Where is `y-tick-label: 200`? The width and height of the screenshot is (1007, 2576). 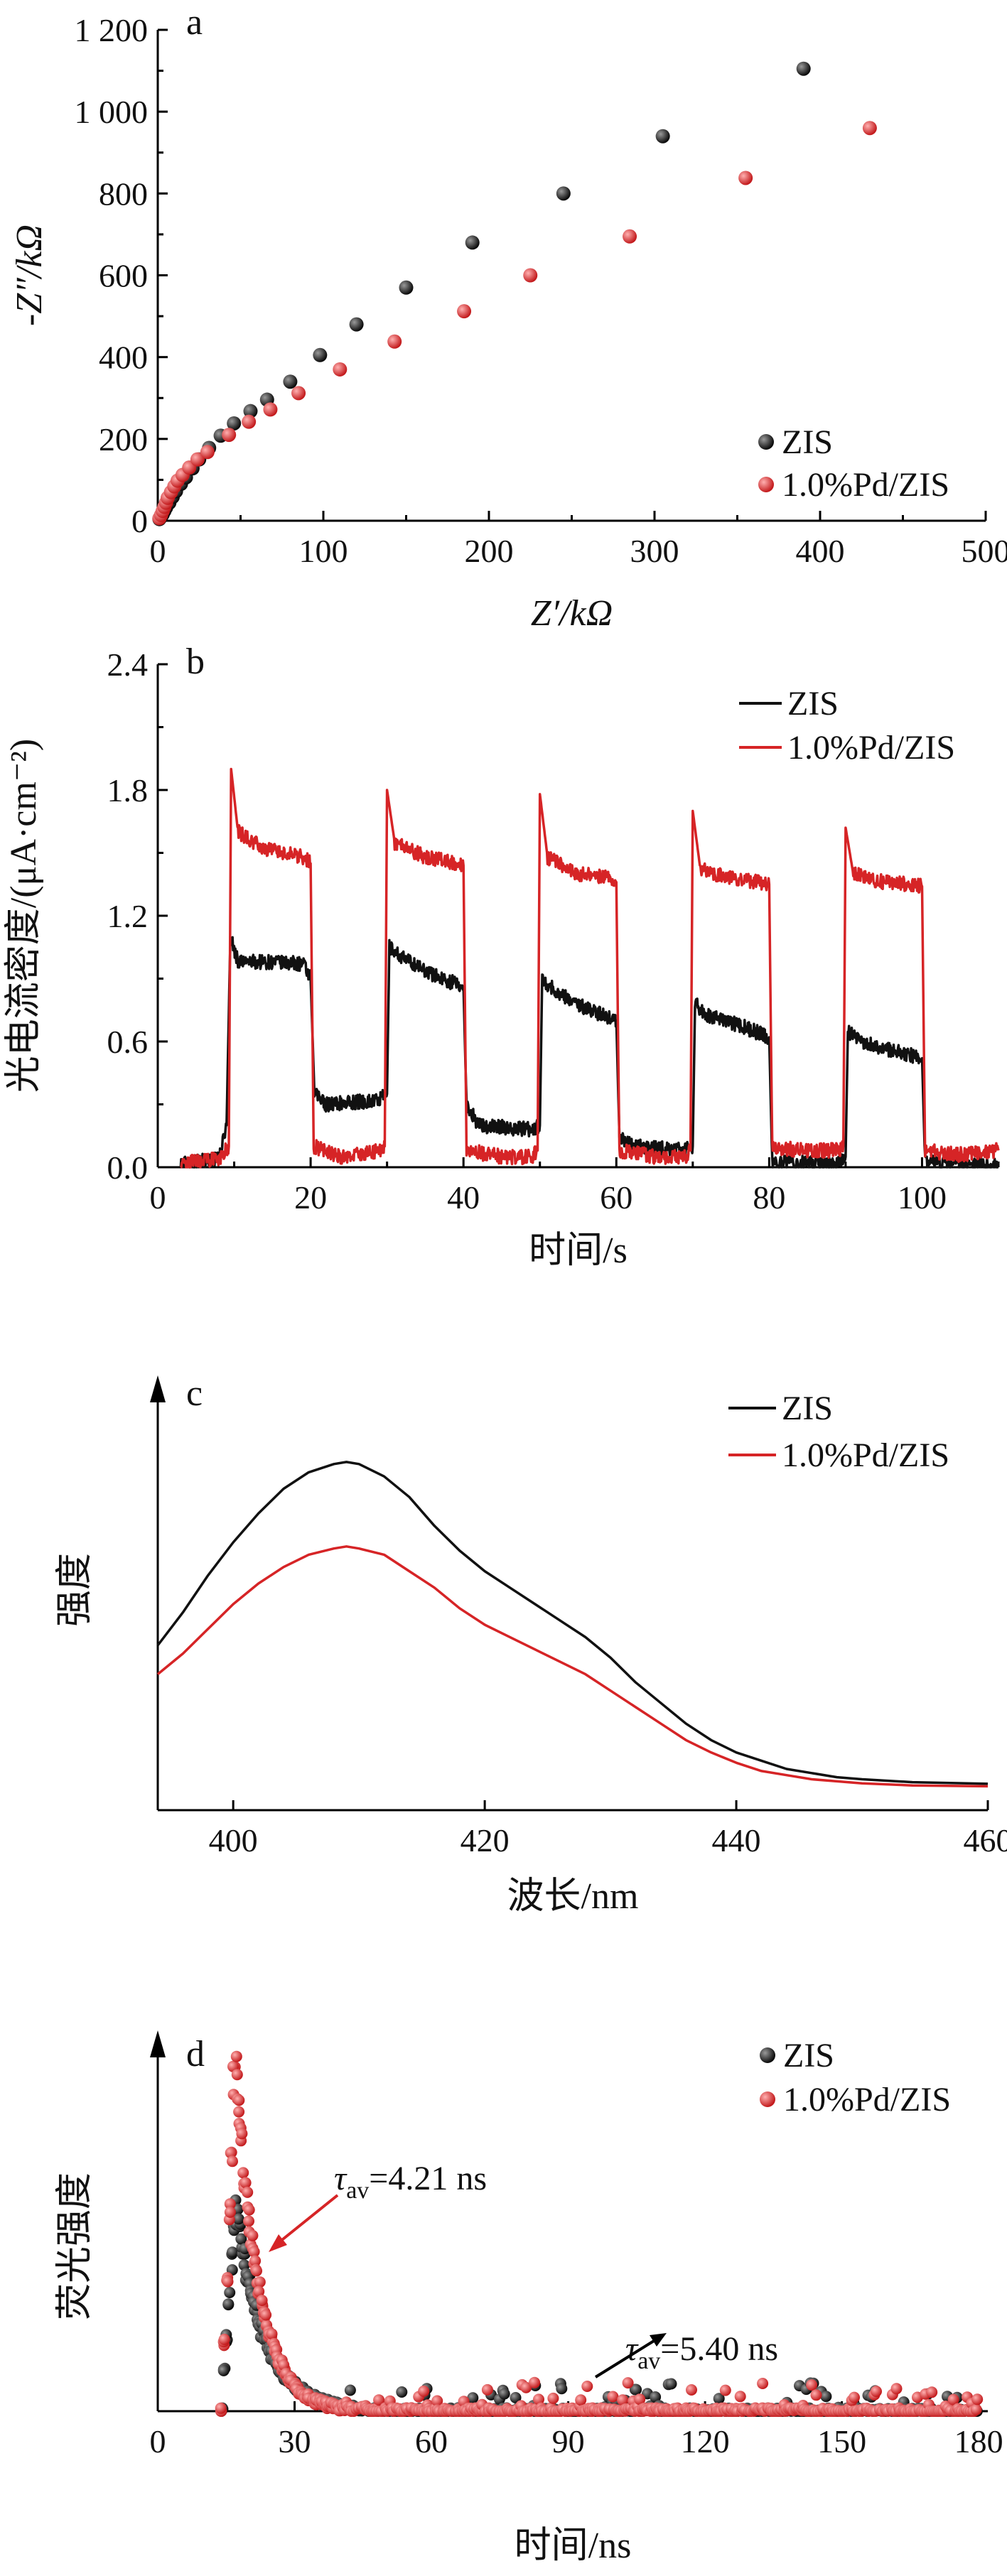 y-tick-label: 200 is located at coordinates (123, 439).